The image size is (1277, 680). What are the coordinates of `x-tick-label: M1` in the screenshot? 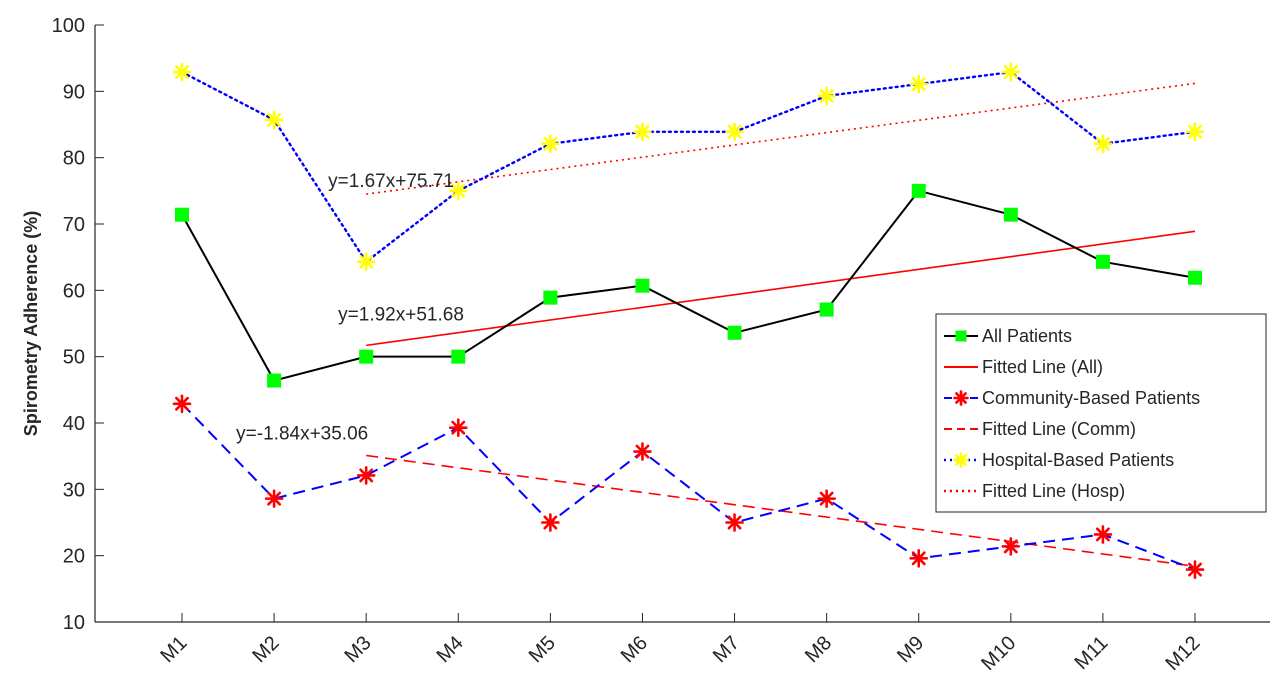 It's located at (173, 649).